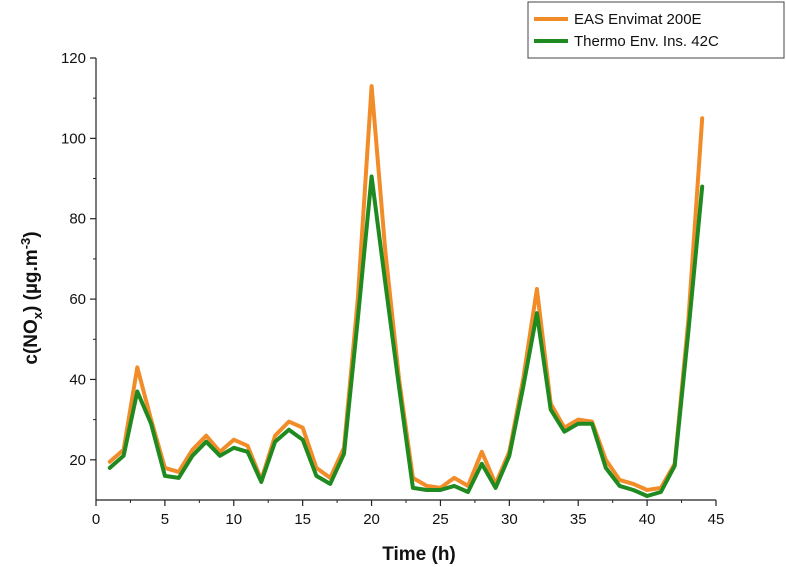 The height and width of the screenshot is (567, 786). I want to click on x-tick-label: 35, so click(578, 519).